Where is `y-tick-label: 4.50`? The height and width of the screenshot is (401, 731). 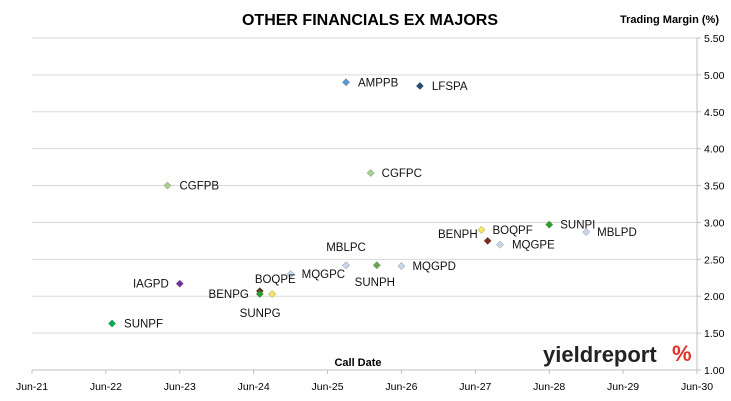 y-tick-label: 4.50 is located at coordinates (714, 113).